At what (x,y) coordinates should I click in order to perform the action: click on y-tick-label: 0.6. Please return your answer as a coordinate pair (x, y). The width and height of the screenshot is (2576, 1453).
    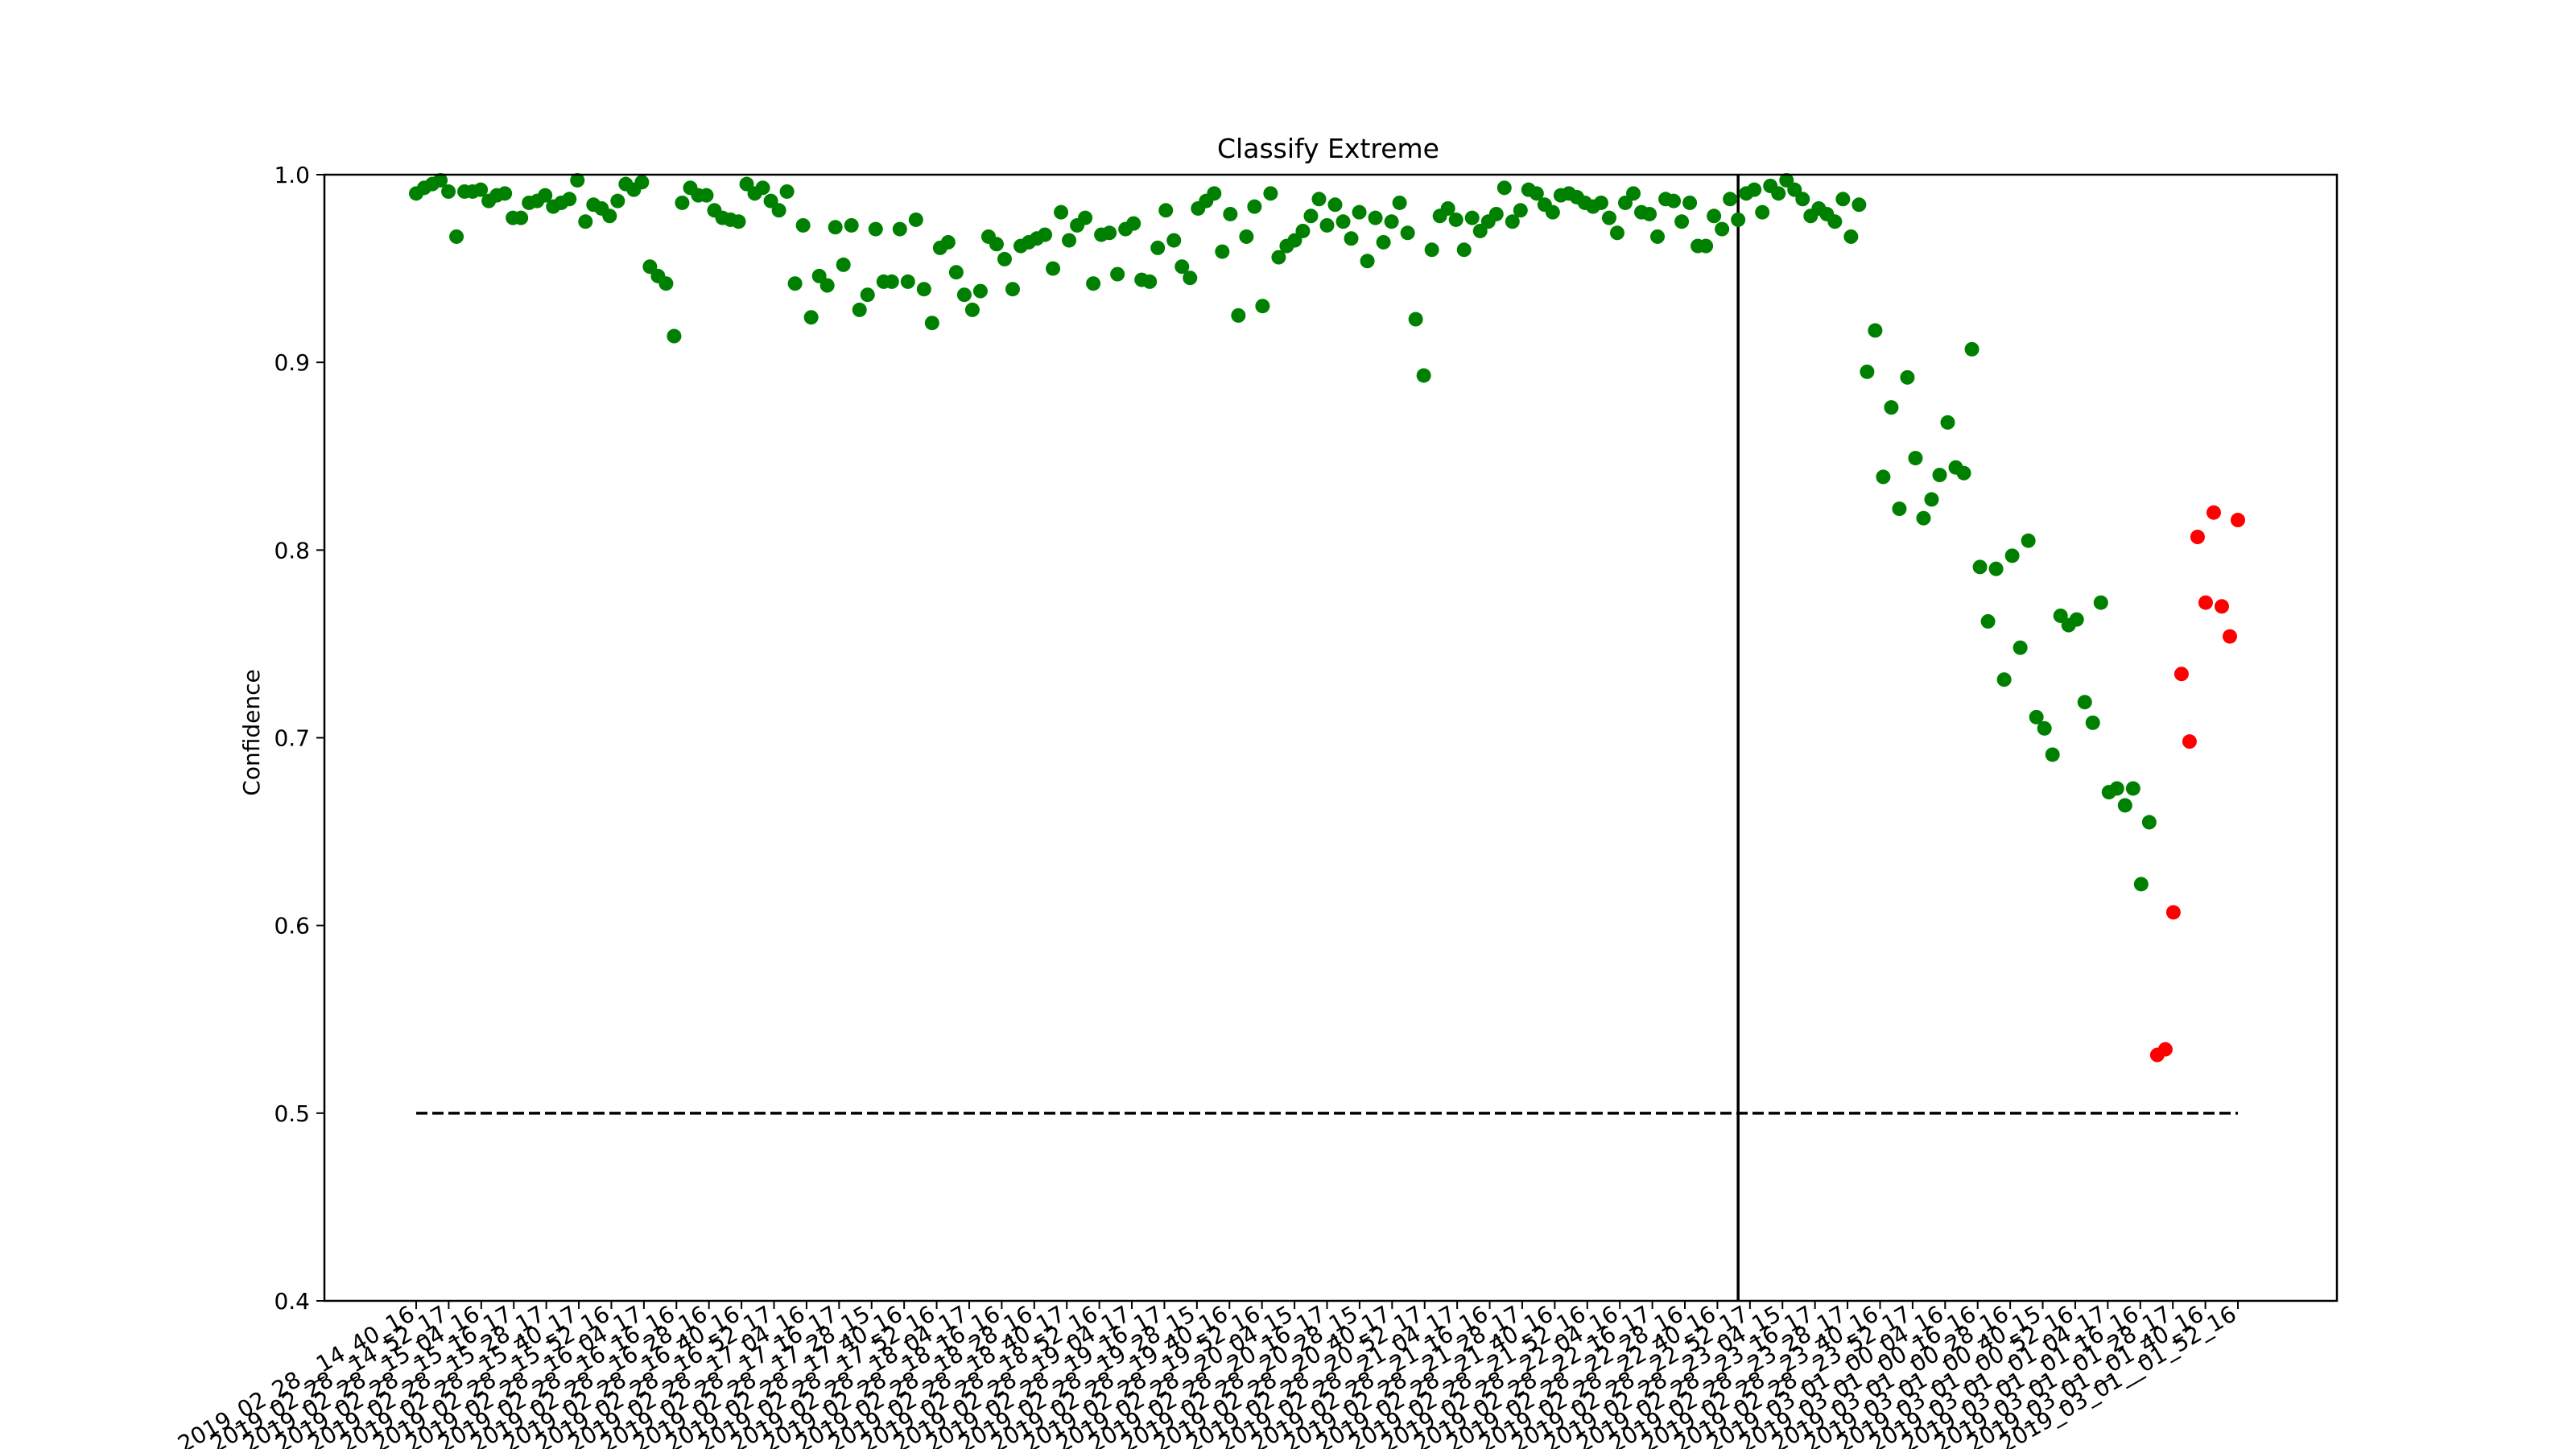
    Looking at the image, I should click on (292, 926).